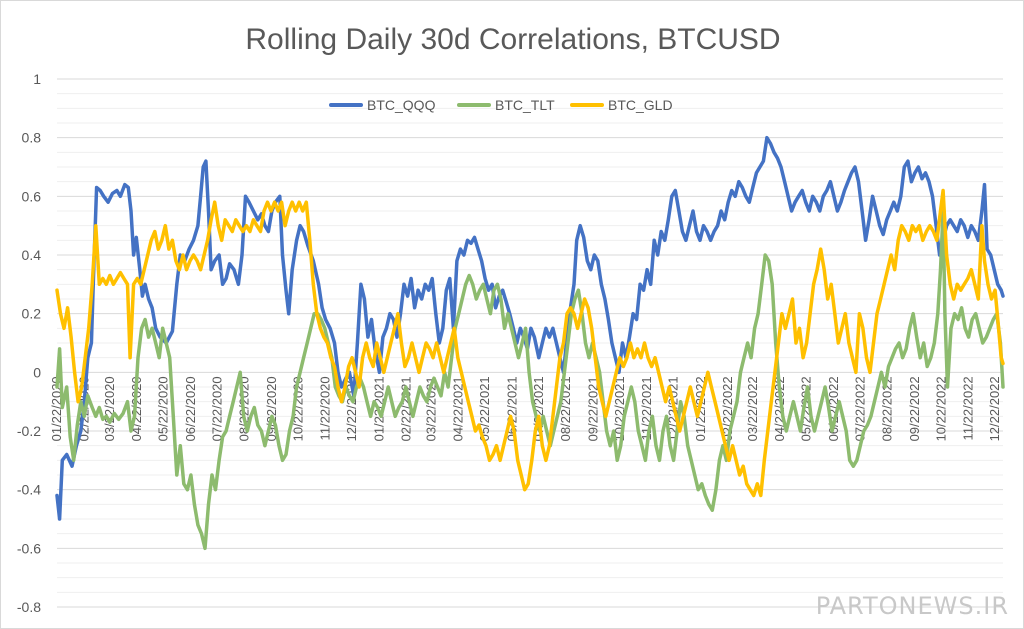  Describe the element at coordinates (216, 408) in the screenshot. I see `x-tick-label: 07/22/2020` at that location.